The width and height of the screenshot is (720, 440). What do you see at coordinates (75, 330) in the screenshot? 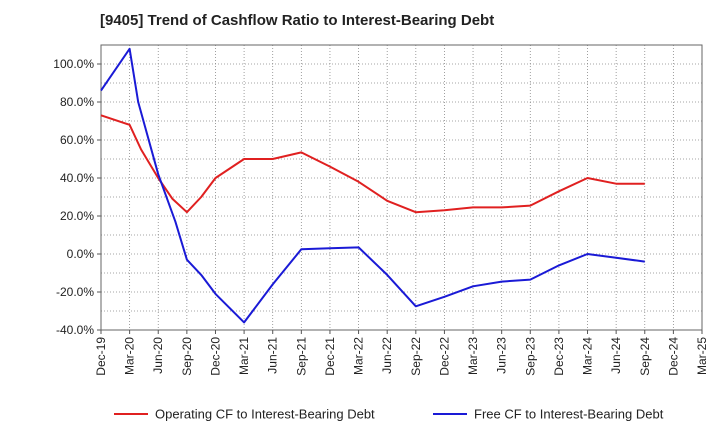
I see `y-tick-label: -40.0%` at bounding box center [75, 330].